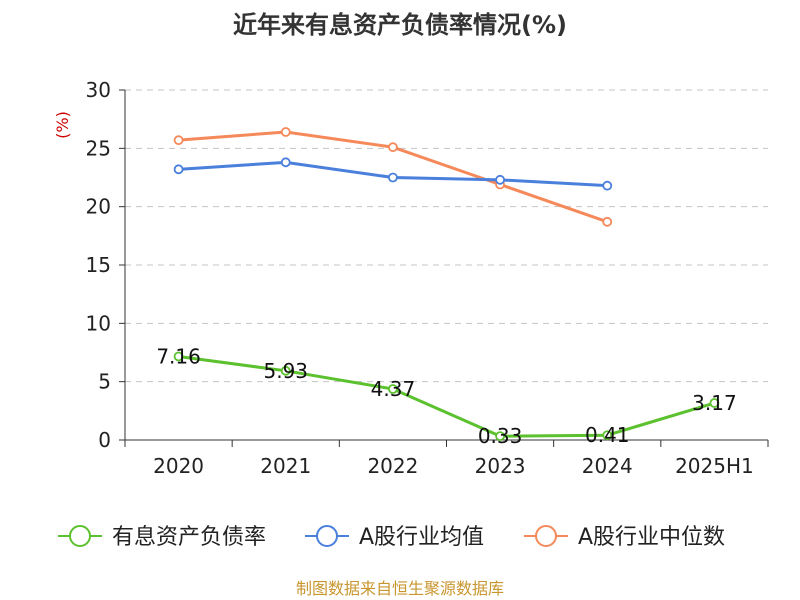 The image size is (800, 600). Describe the element at coordinates (104, 382) in the screenshot. I see `y-tick-label: 5` at that location.